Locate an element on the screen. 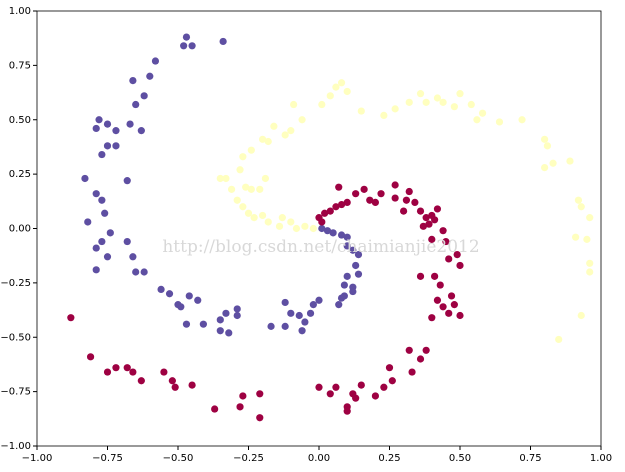  y-tick-label: −0.25 is located at coordinates (15, 283).